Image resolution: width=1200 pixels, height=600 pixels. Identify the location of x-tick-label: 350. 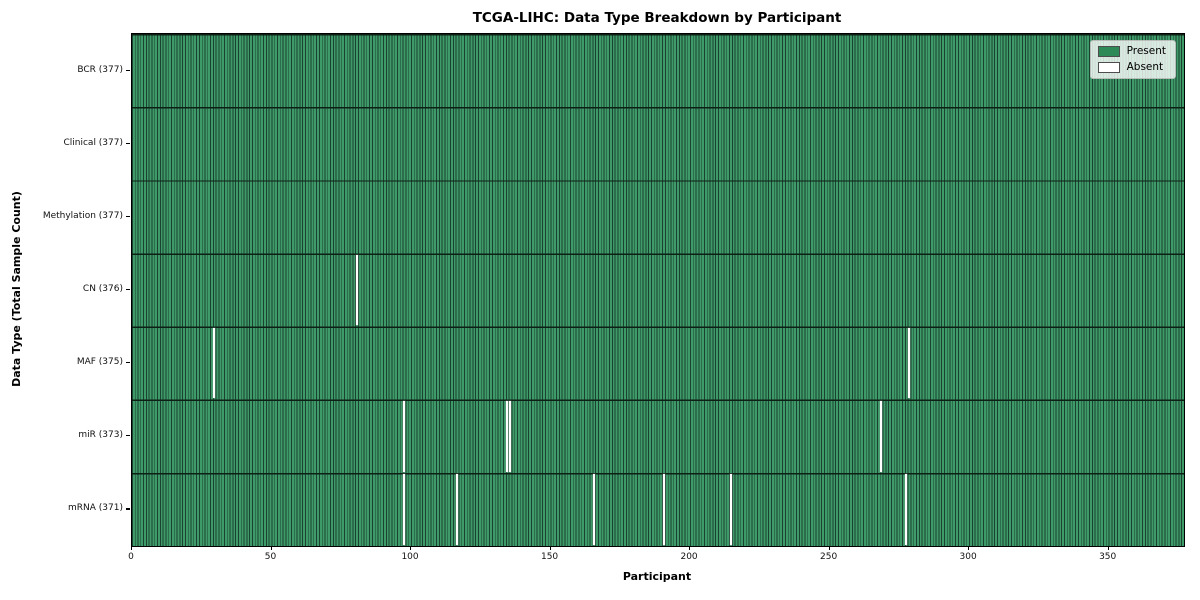
(1108, 557).